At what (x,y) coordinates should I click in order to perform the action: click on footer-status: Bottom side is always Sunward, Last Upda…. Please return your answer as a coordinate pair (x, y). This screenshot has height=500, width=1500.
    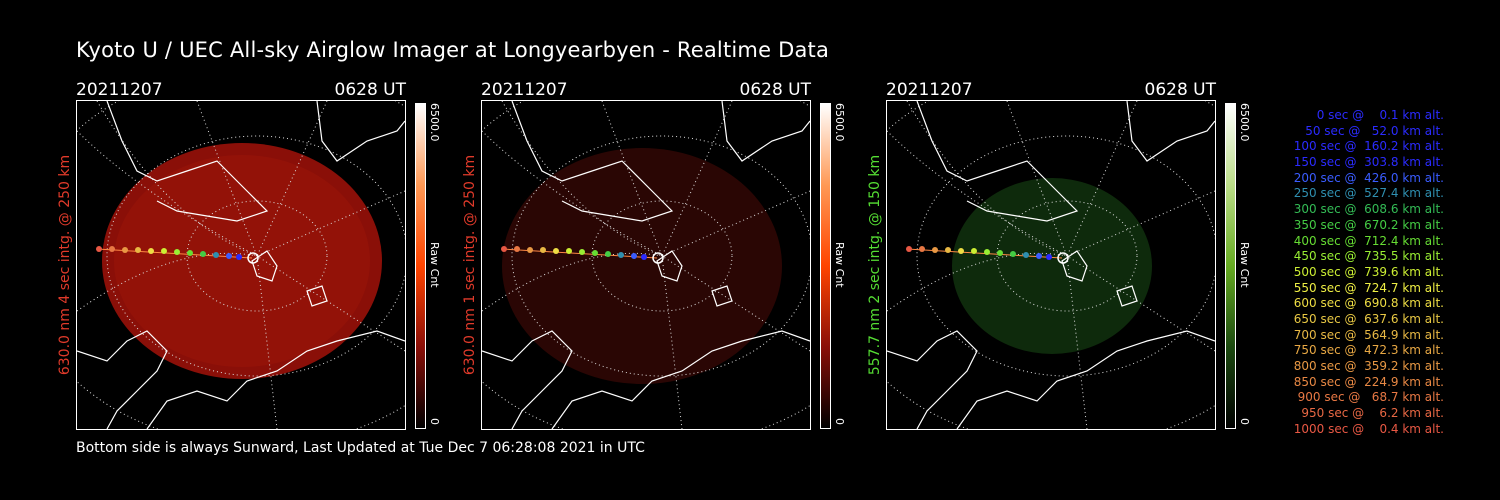
    Looking at the image, I should click on (360, 448).